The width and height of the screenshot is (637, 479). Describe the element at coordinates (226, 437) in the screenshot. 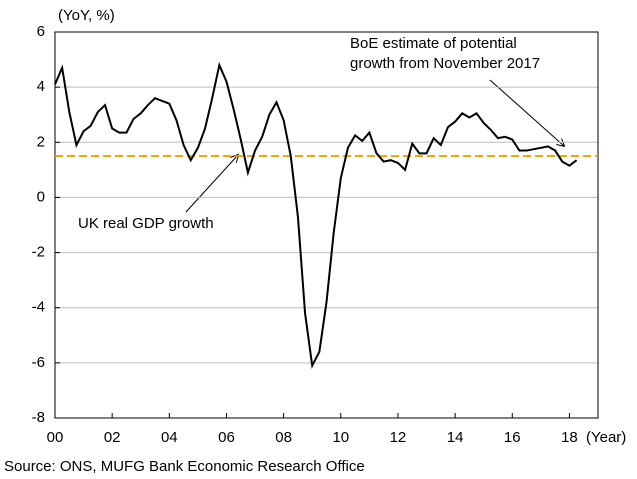

I see `x-tick-label: 06` at that location.